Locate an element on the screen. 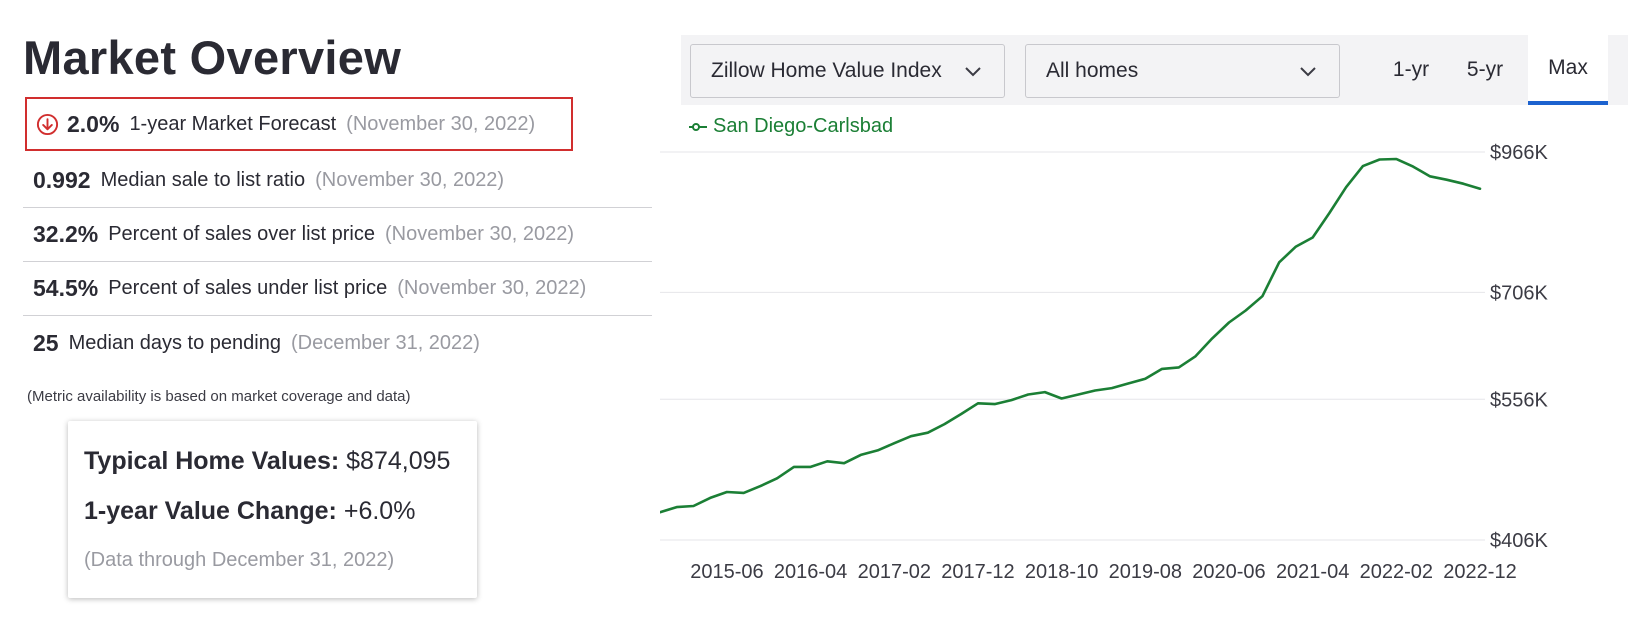  metric-label: Percent of sales over list price is located at coordinates (241, 234).